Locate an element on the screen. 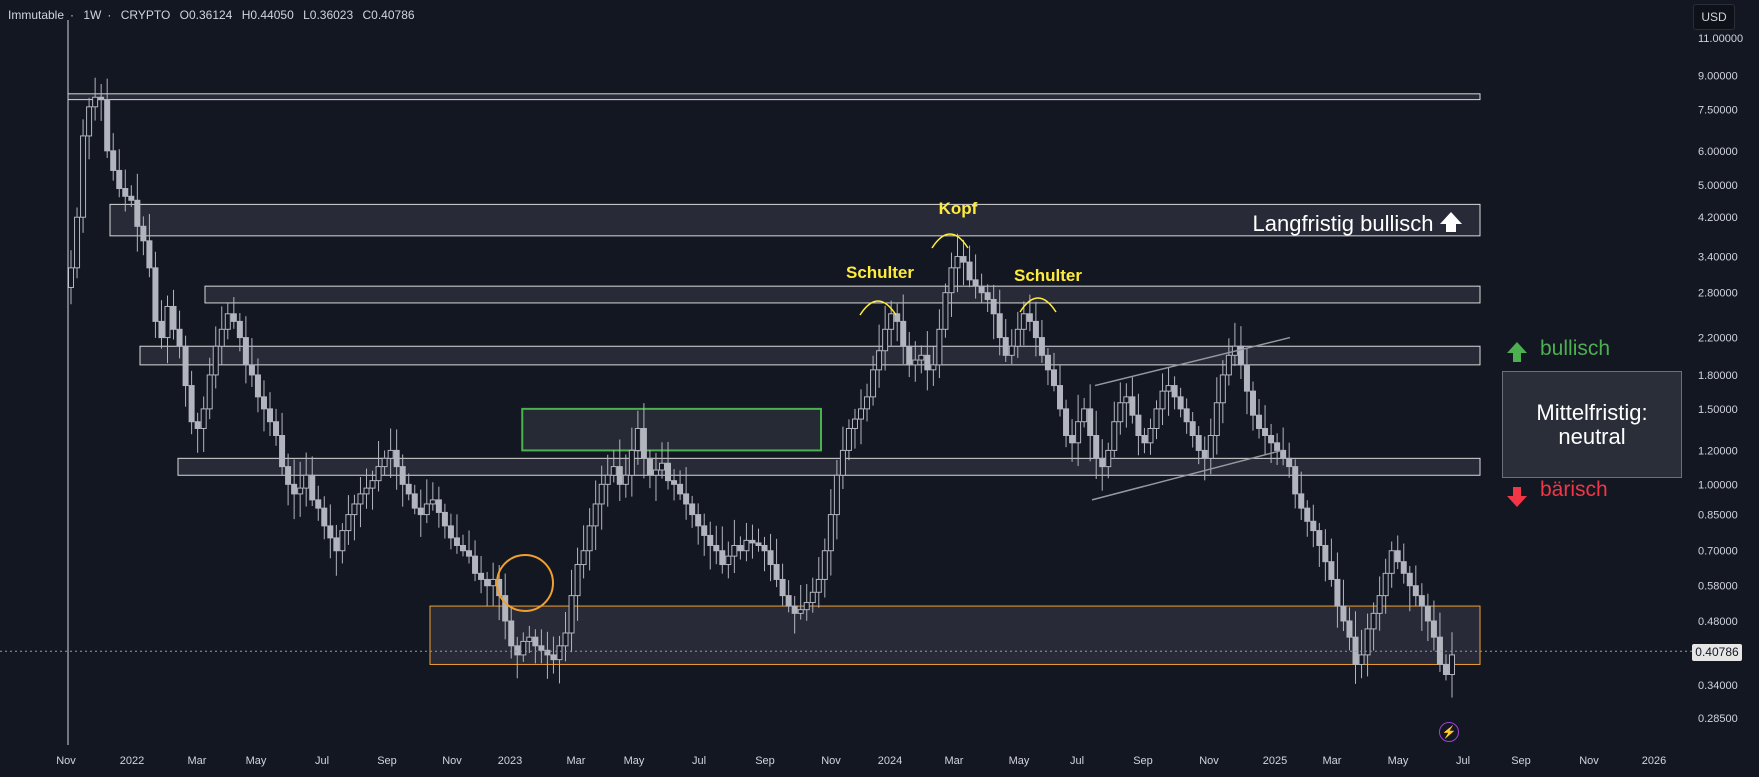 This screenshot has height=777, width=1759. y-tick-label: 0.85000 is located at coordinates (1718, 516).